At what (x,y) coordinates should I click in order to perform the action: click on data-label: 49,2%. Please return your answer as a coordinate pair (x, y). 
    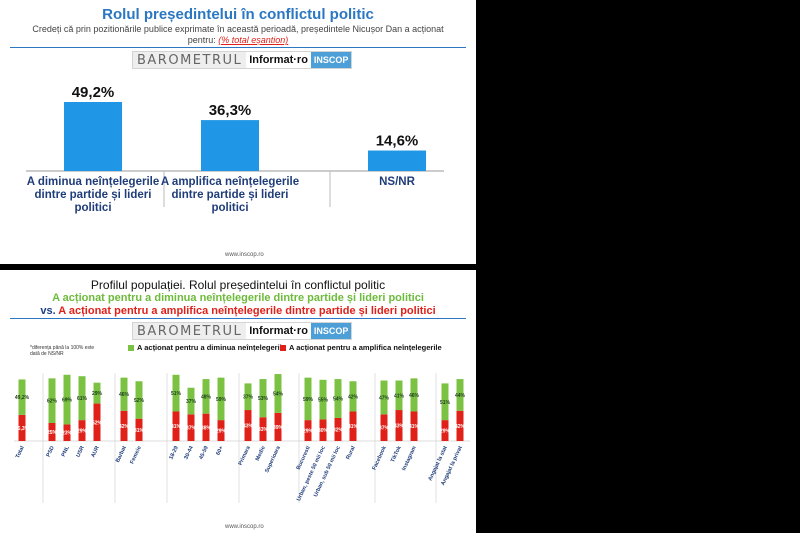
    Looking at the image, I should click on (93, 92).